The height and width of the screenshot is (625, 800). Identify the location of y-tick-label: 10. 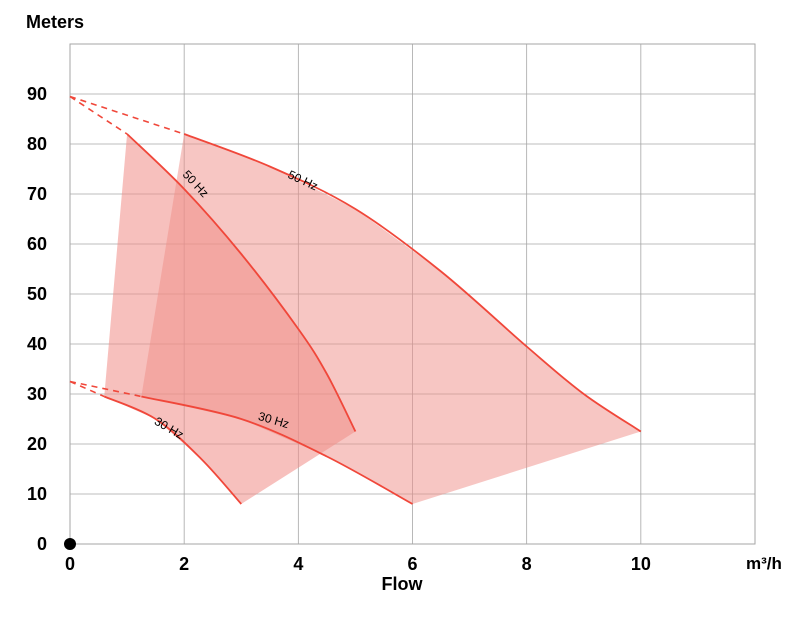
(37, 494).